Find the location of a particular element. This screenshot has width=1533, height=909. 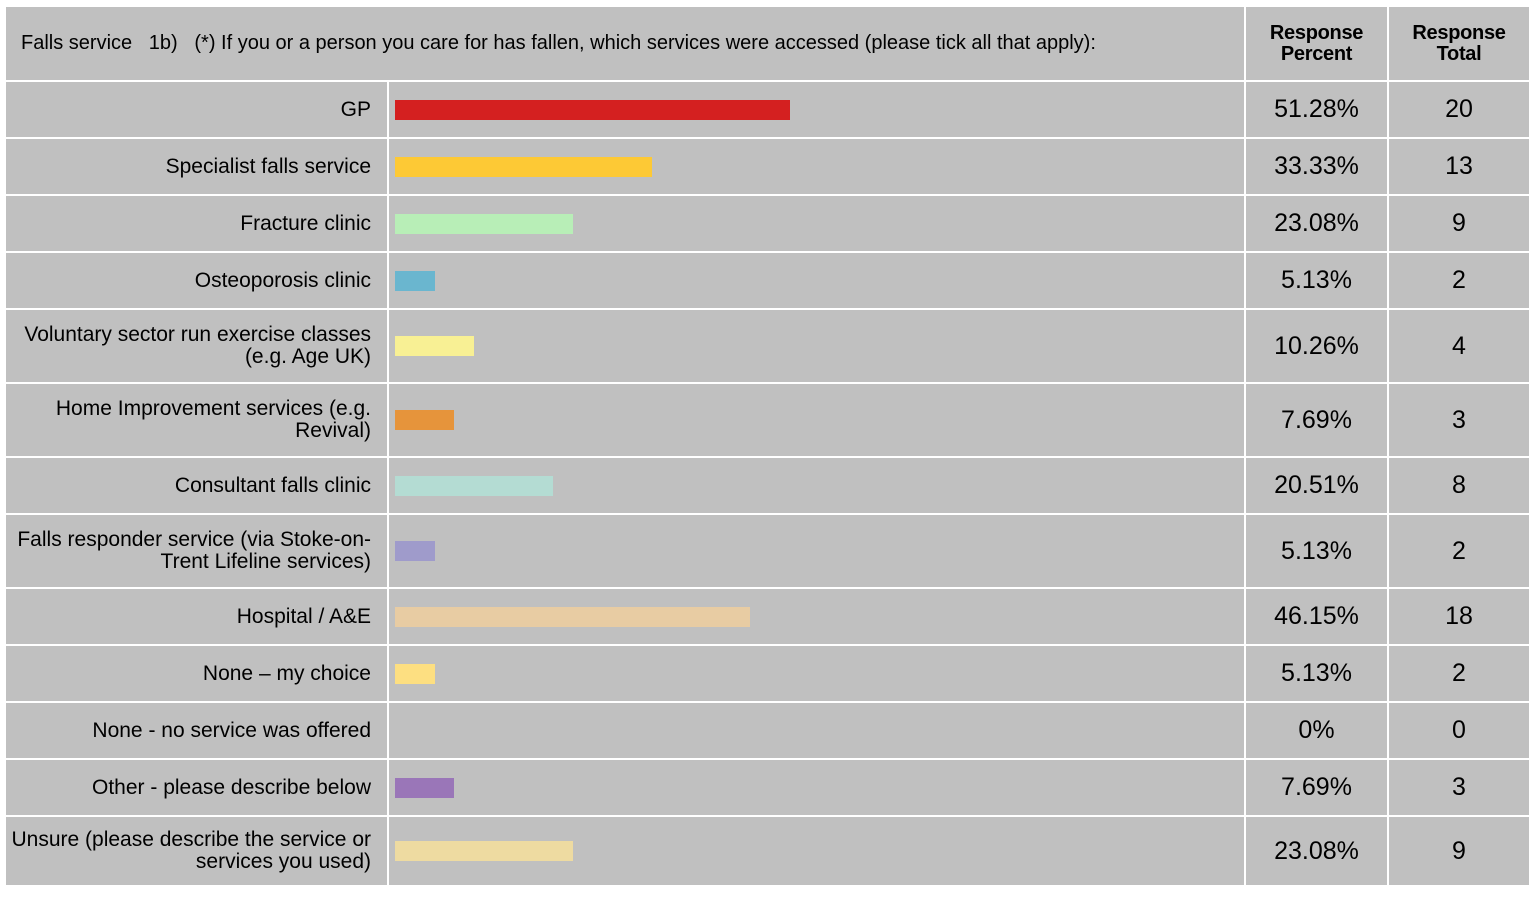

answer-label: Home Improvement services (e.g. Revival) is located at coordinates (213, 419).